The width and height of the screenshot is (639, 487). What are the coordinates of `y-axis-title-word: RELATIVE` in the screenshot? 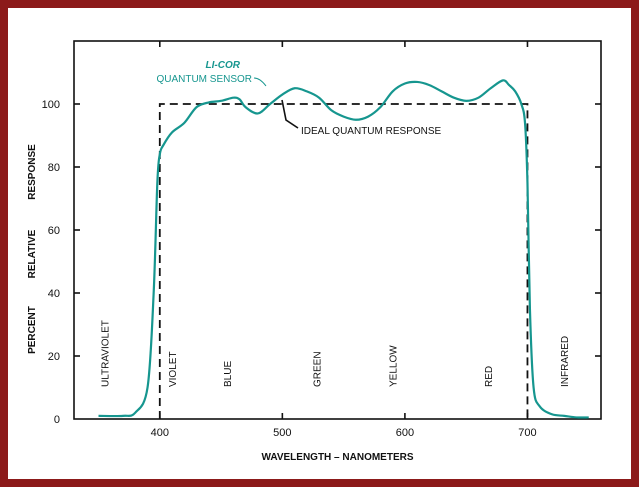 It's located at (32, 253).